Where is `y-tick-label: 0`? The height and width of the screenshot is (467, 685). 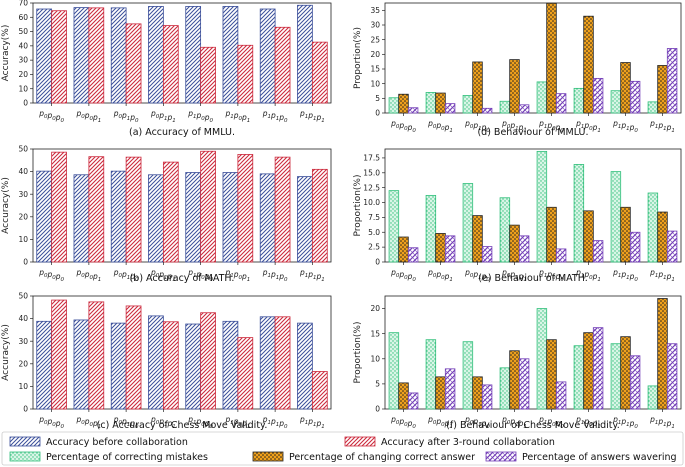 y-tick-label: 0 is located at coordinates (377, 113).